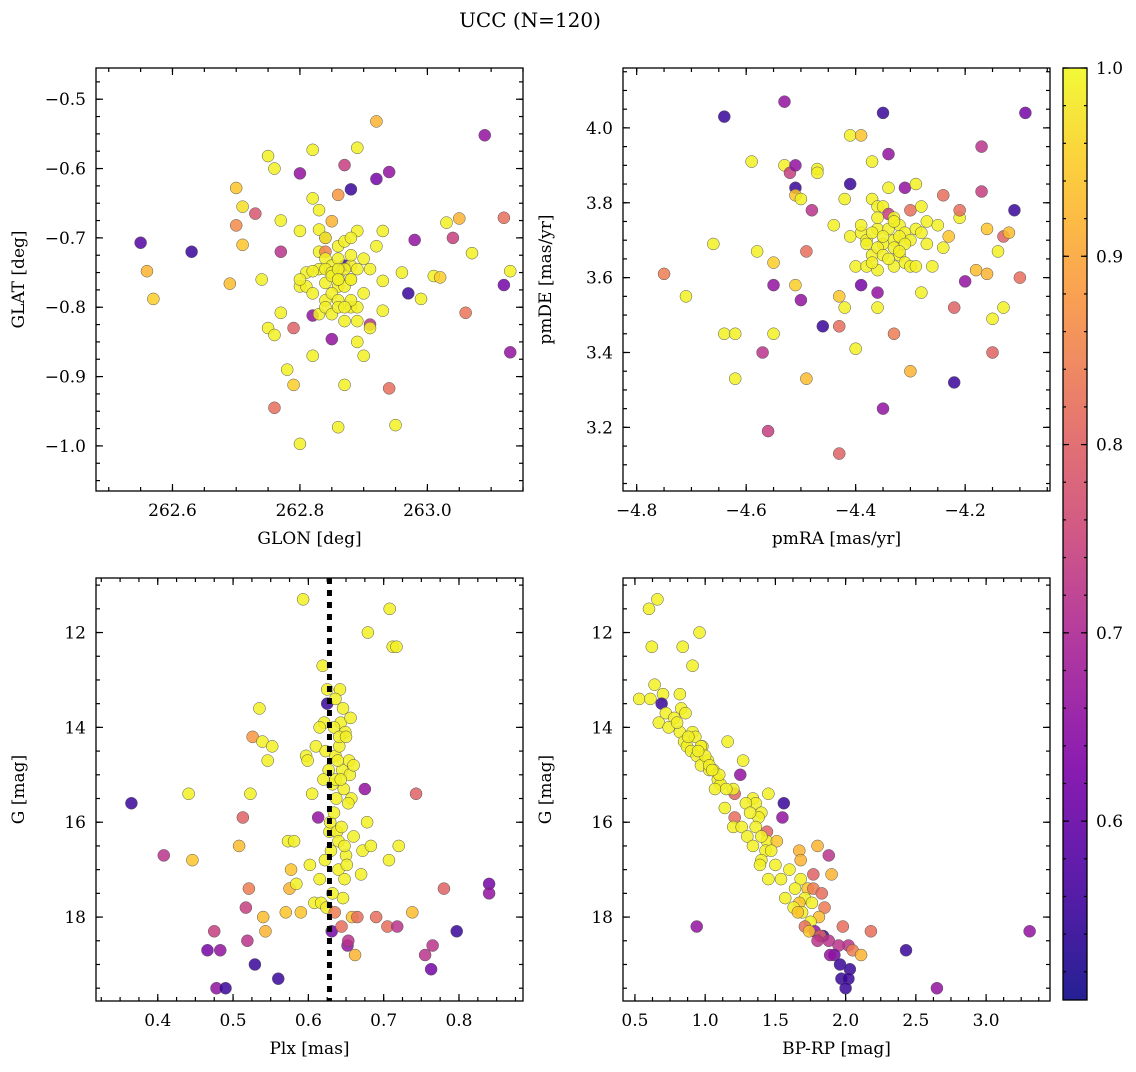  I want to click on x-tick-label: 0.5, so click(634, 1021).